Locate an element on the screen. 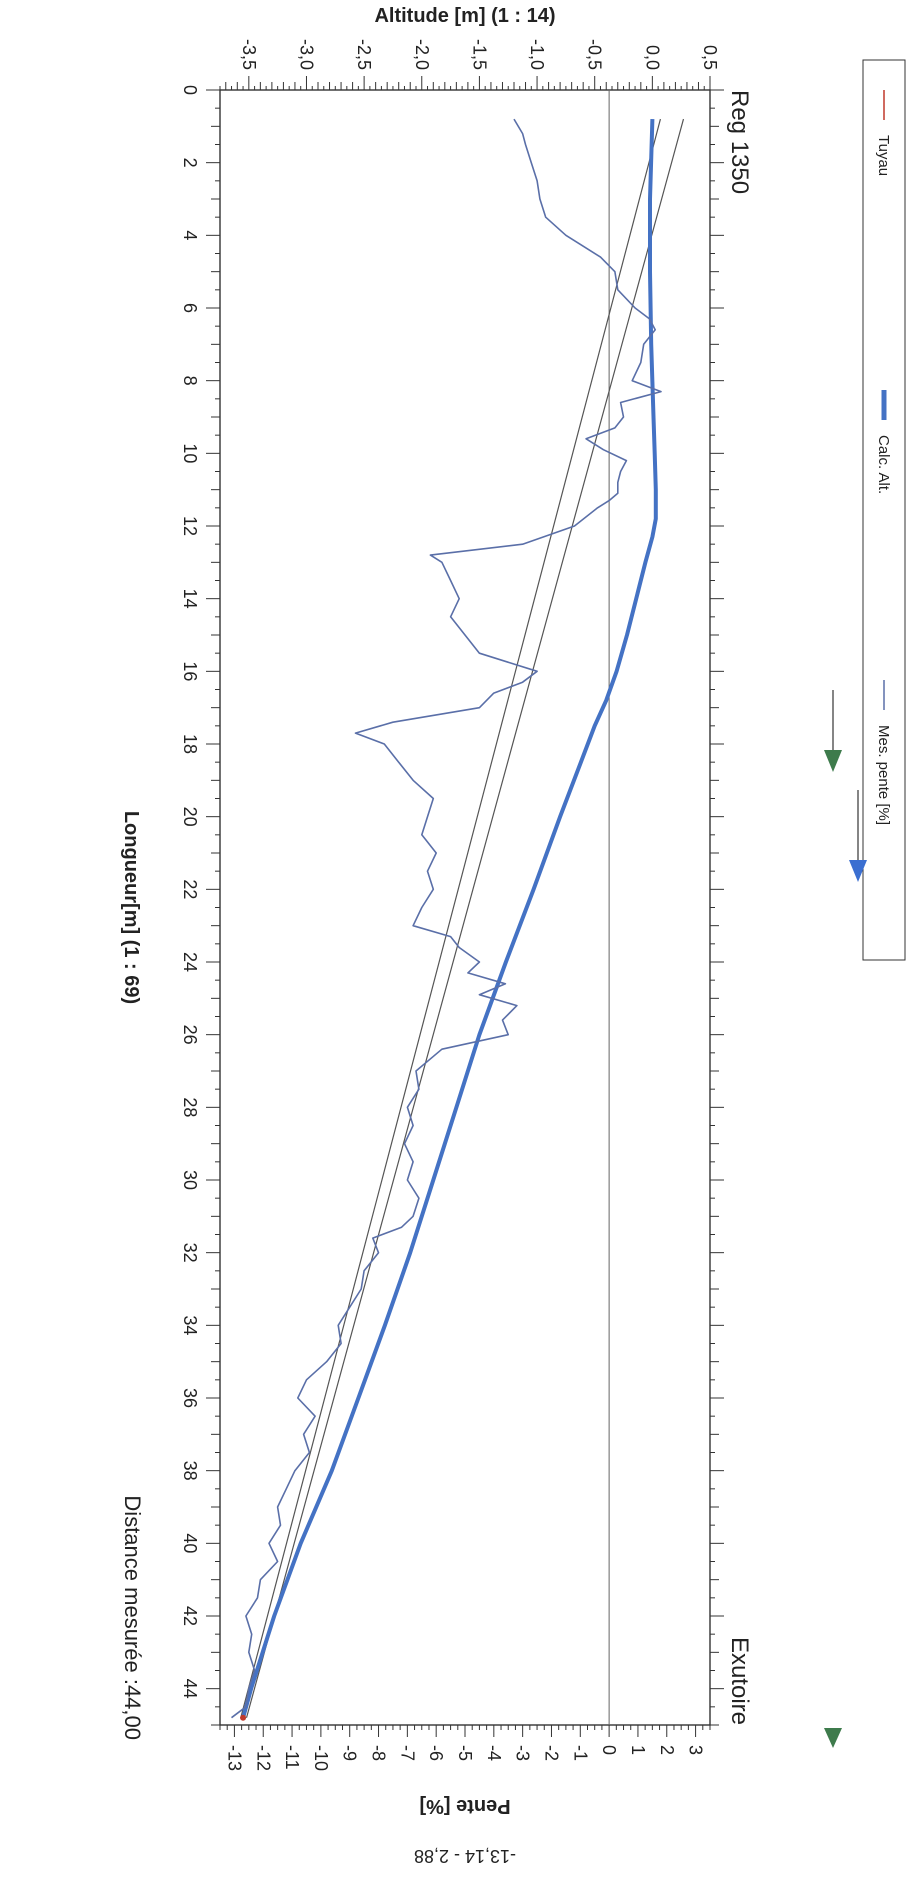 The image size is (910, 1903). y-right-tick-label: -7 is located at coordinates (407, 1753).